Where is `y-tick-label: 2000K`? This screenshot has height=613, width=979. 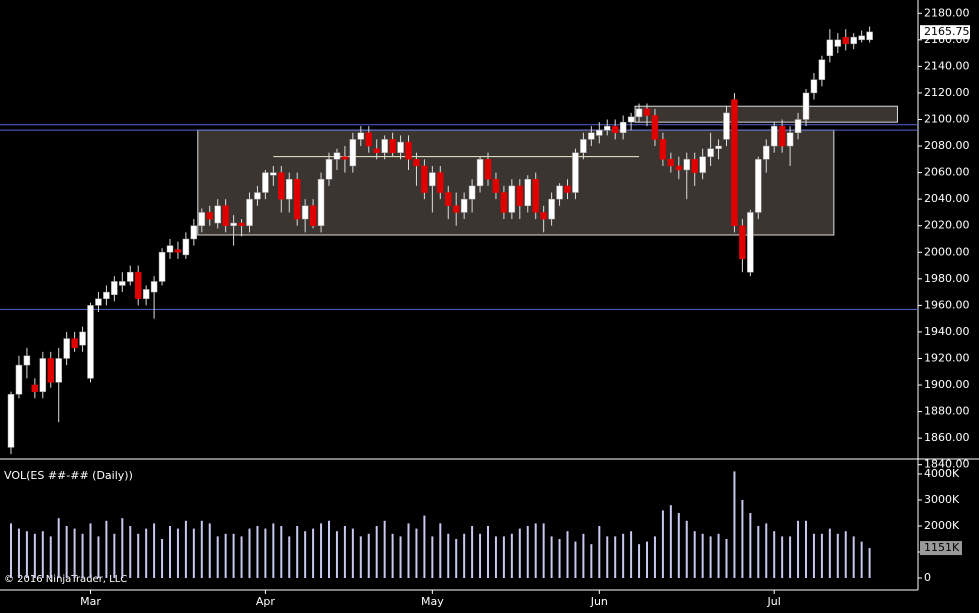
y-tick-label: 2000K is located at coordinates (942, 525).